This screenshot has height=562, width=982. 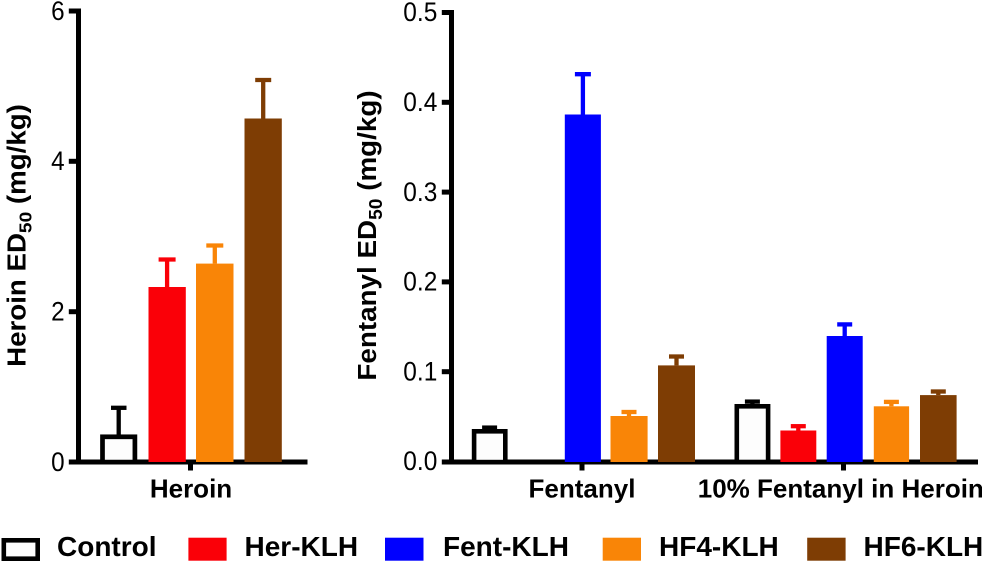 What do you see at coordinates (582, 489) in the screenshot?
I see `svg-text: Fentanyl` at bounding box center [582, 489].